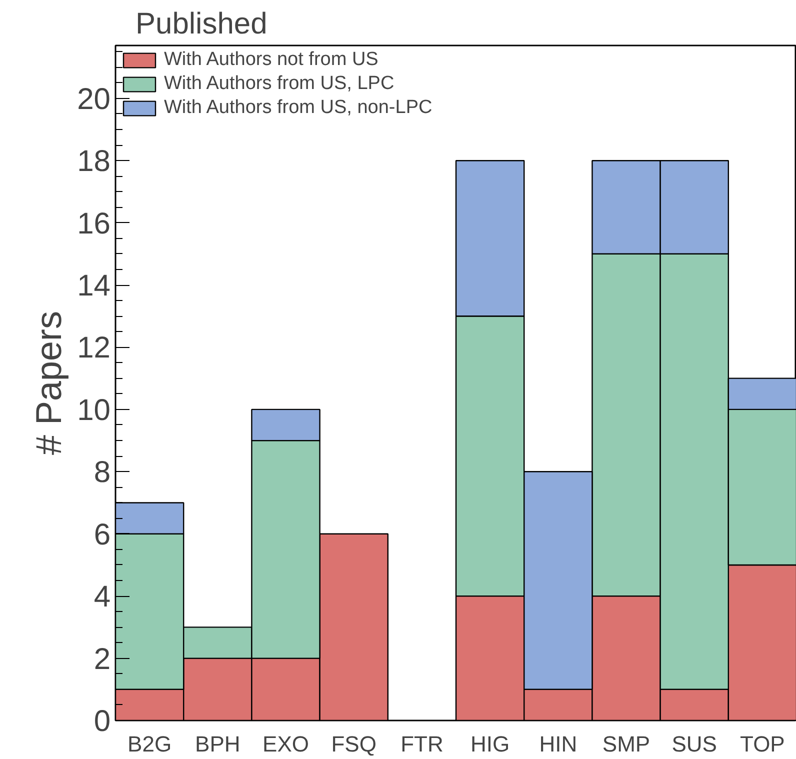  Describe the element at coordinates (102, 721) in the screenshot. I see `y-tick-label: 0` at that location.